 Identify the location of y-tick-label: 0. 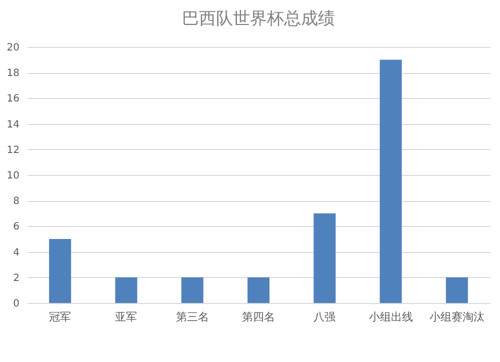
(16, 304).